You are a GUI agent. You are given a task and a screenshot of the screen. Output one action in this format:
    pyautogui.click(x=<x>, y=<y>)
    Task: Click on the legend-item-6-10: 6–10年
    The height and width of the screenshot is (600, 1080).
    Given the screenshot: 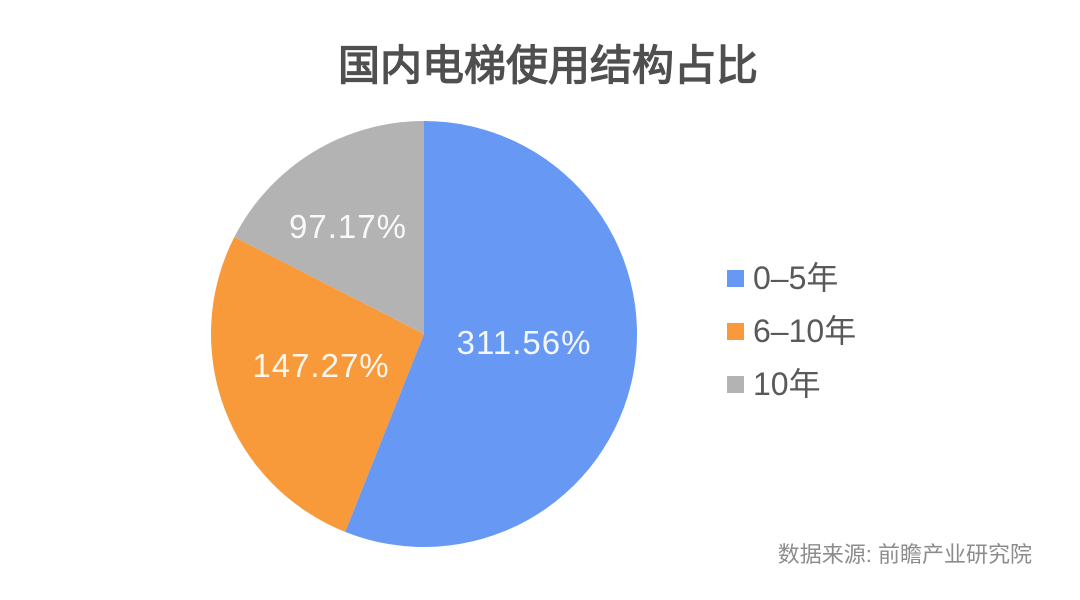 What is the action you would take?
    pyautogui.click(x=791, y=331)
    